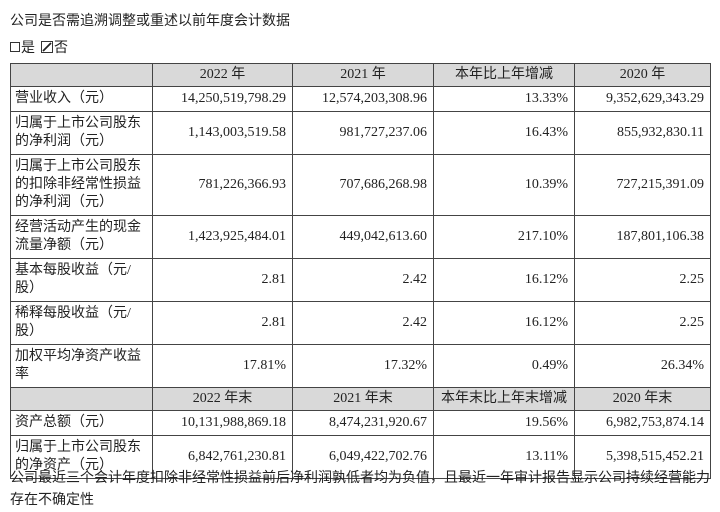  Describe the element at coordinates (222, 237) in the screenshot. I see `cell-value: 1,423,925,484.01` at that location.